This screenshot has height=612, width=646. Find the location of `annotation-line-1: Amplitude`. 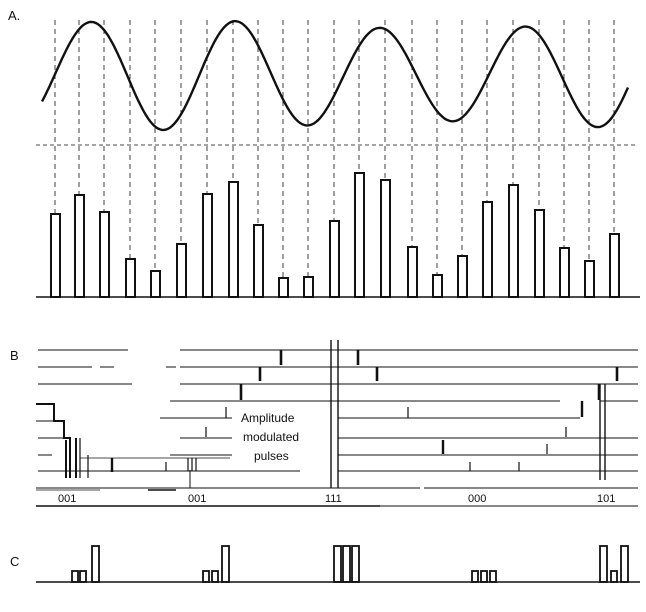

annotation-line-1: Amplitude is located at coordinates (268, 418).